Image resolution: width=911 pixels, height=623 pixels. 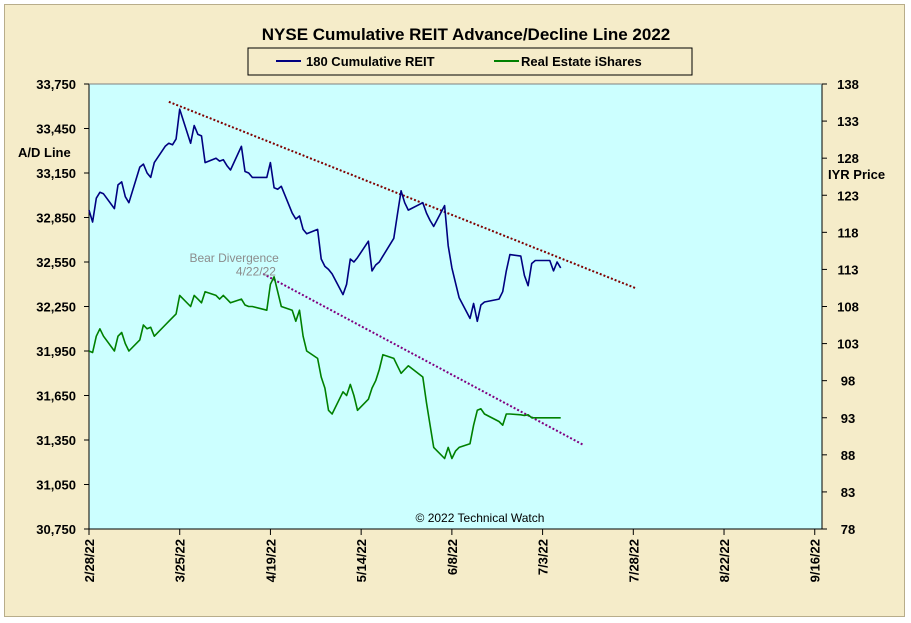 I want to click on y-left-tick-label: 30,750, so click(x=56, y=529).